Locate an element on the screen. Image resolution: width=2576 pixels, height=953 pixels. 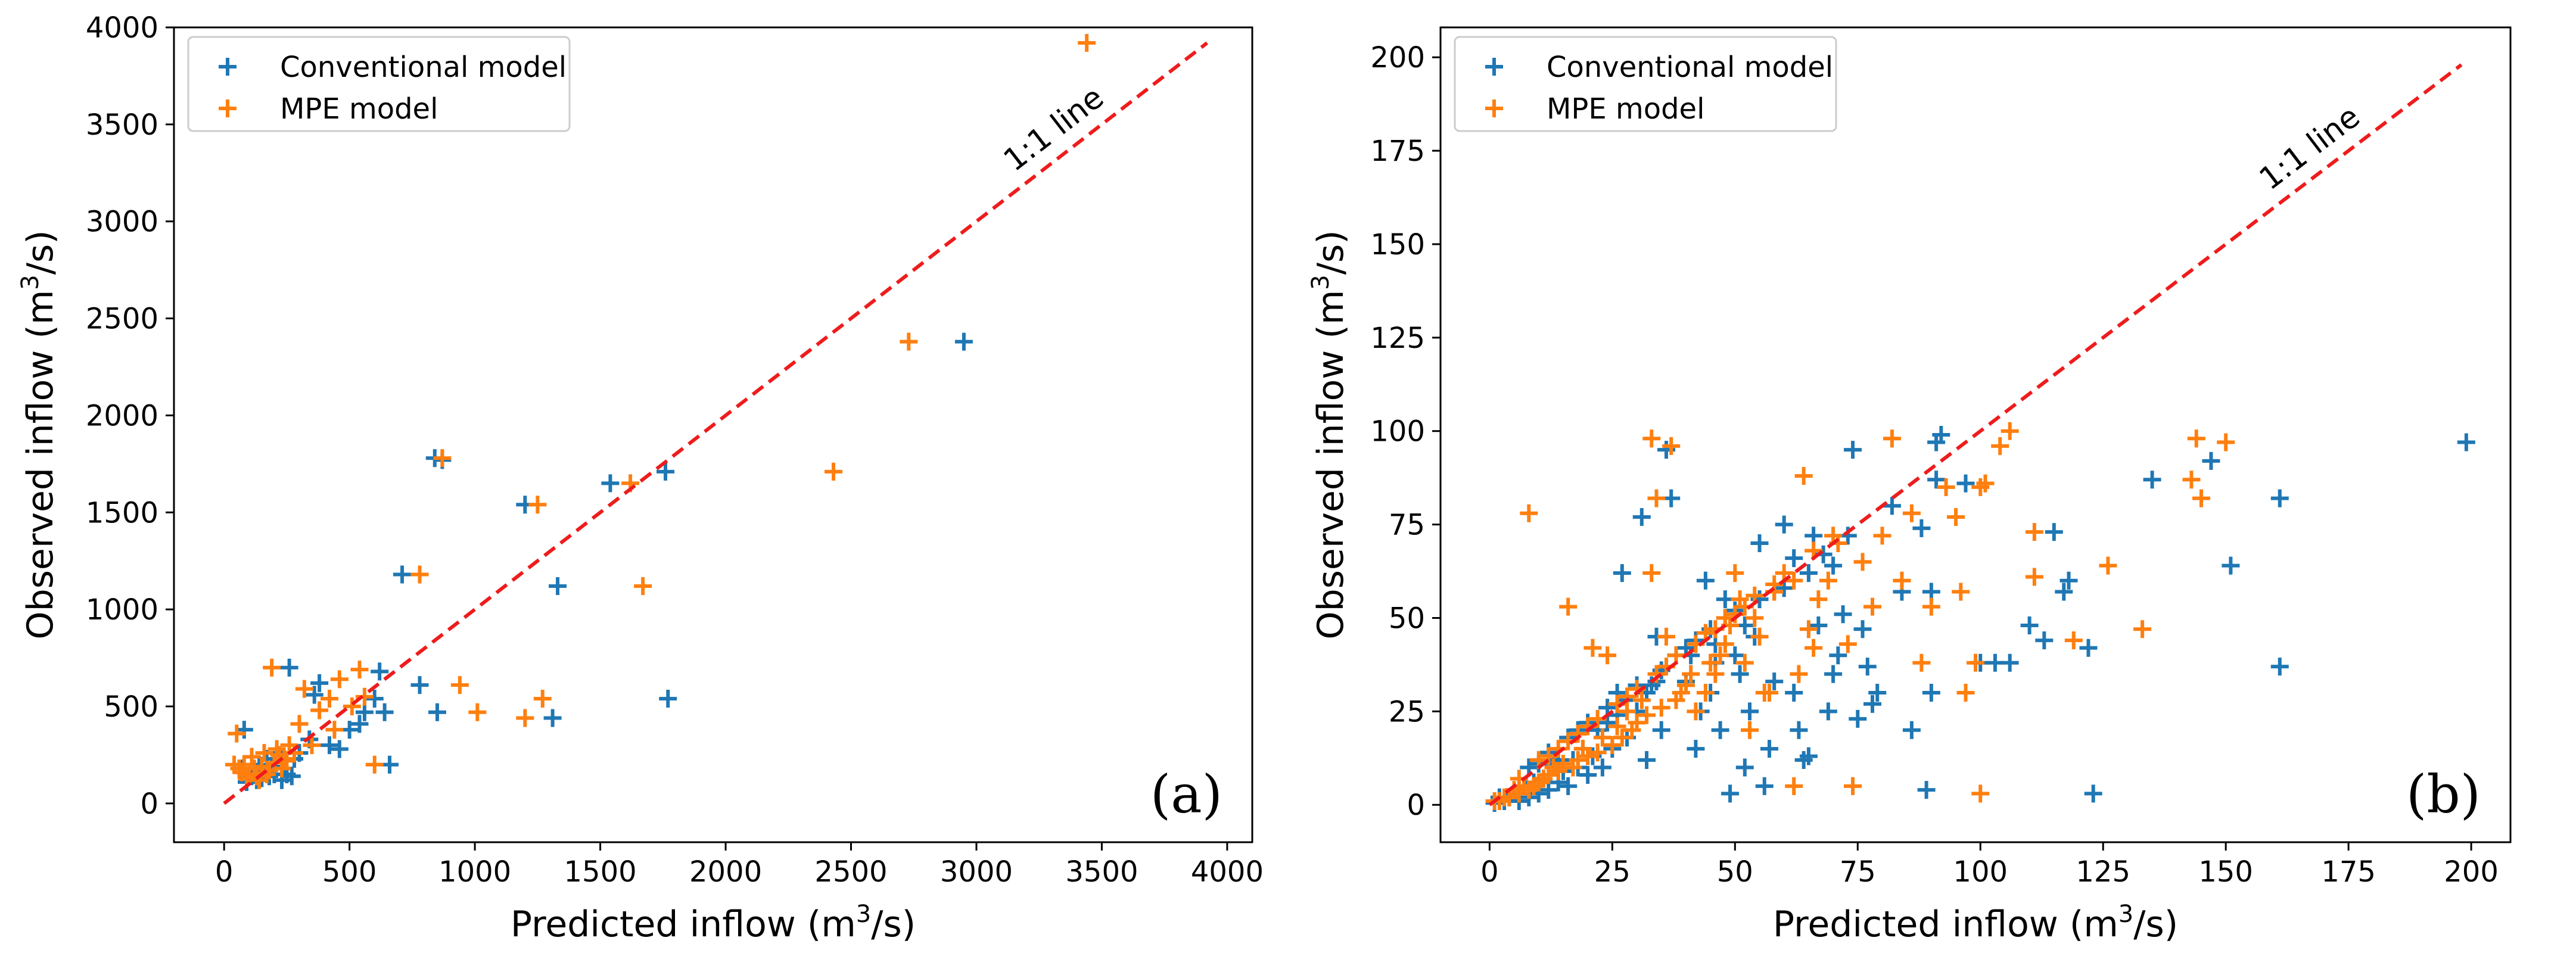
panel-label-b: (b) is located at coordinates (2443, 794).